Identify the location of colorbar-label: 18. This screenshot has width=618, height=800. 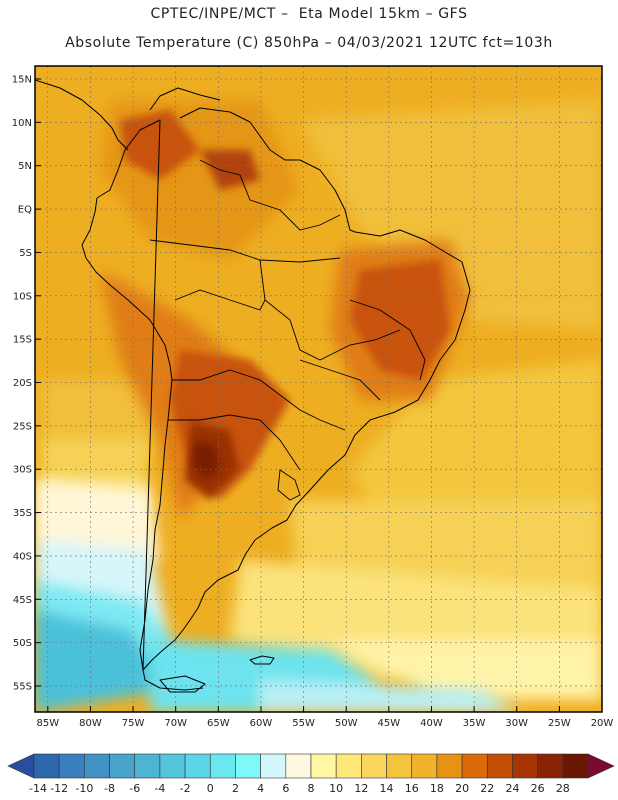
(437, 788).